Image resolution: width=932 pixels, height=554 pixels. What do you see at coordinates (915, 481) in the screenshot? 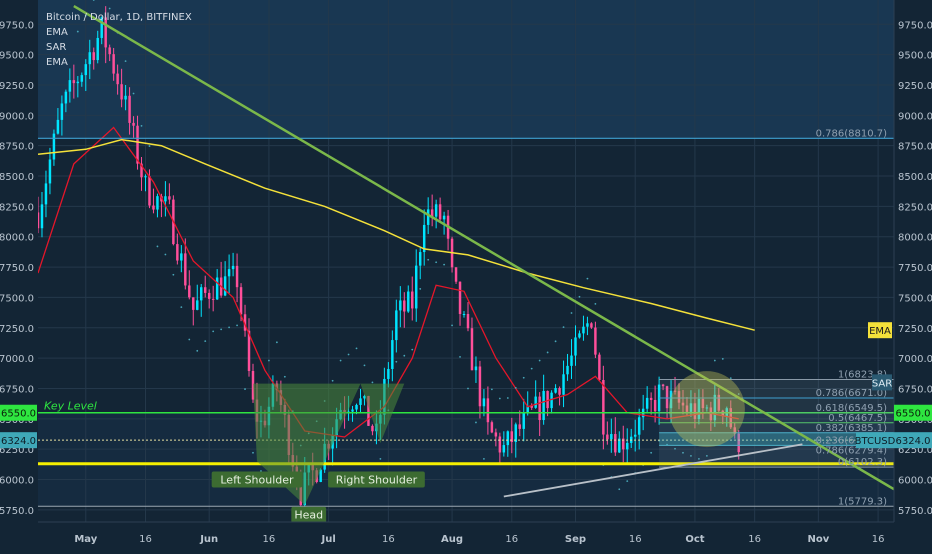
I see `y-tick-right: 6000.0` at bounding box center [915, 481].